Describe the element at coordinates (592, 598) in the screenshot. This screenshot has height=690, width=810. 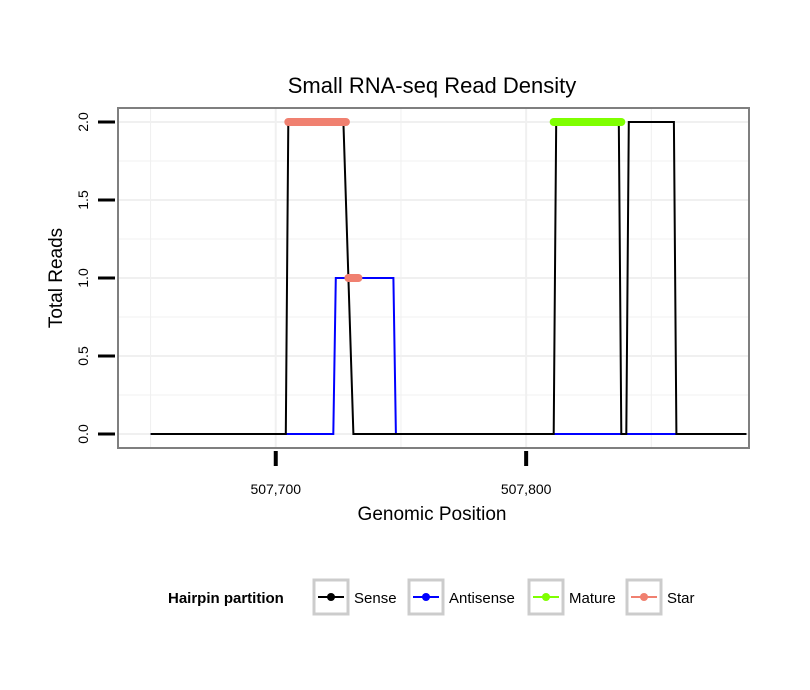
I see `legend-label-mature: Mature` at that location.